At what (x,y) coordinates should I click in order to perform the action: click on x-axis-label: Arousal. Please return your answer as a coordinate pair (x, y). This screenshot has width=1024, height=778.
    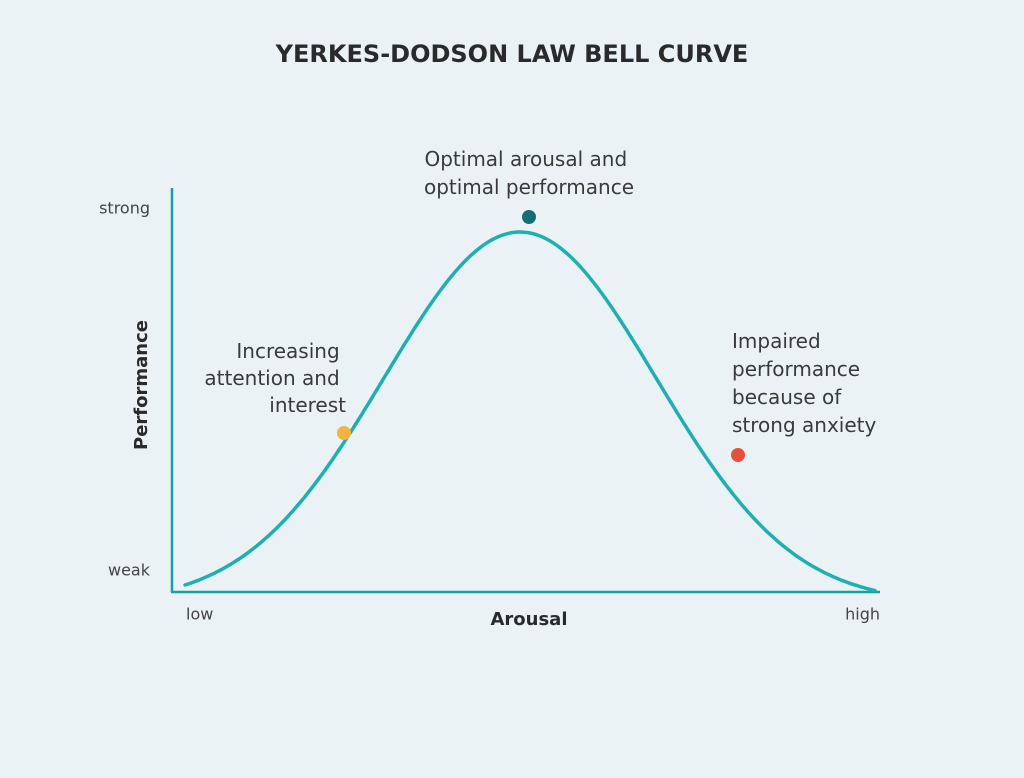
    Looking at the image, I should click on (528, 619).